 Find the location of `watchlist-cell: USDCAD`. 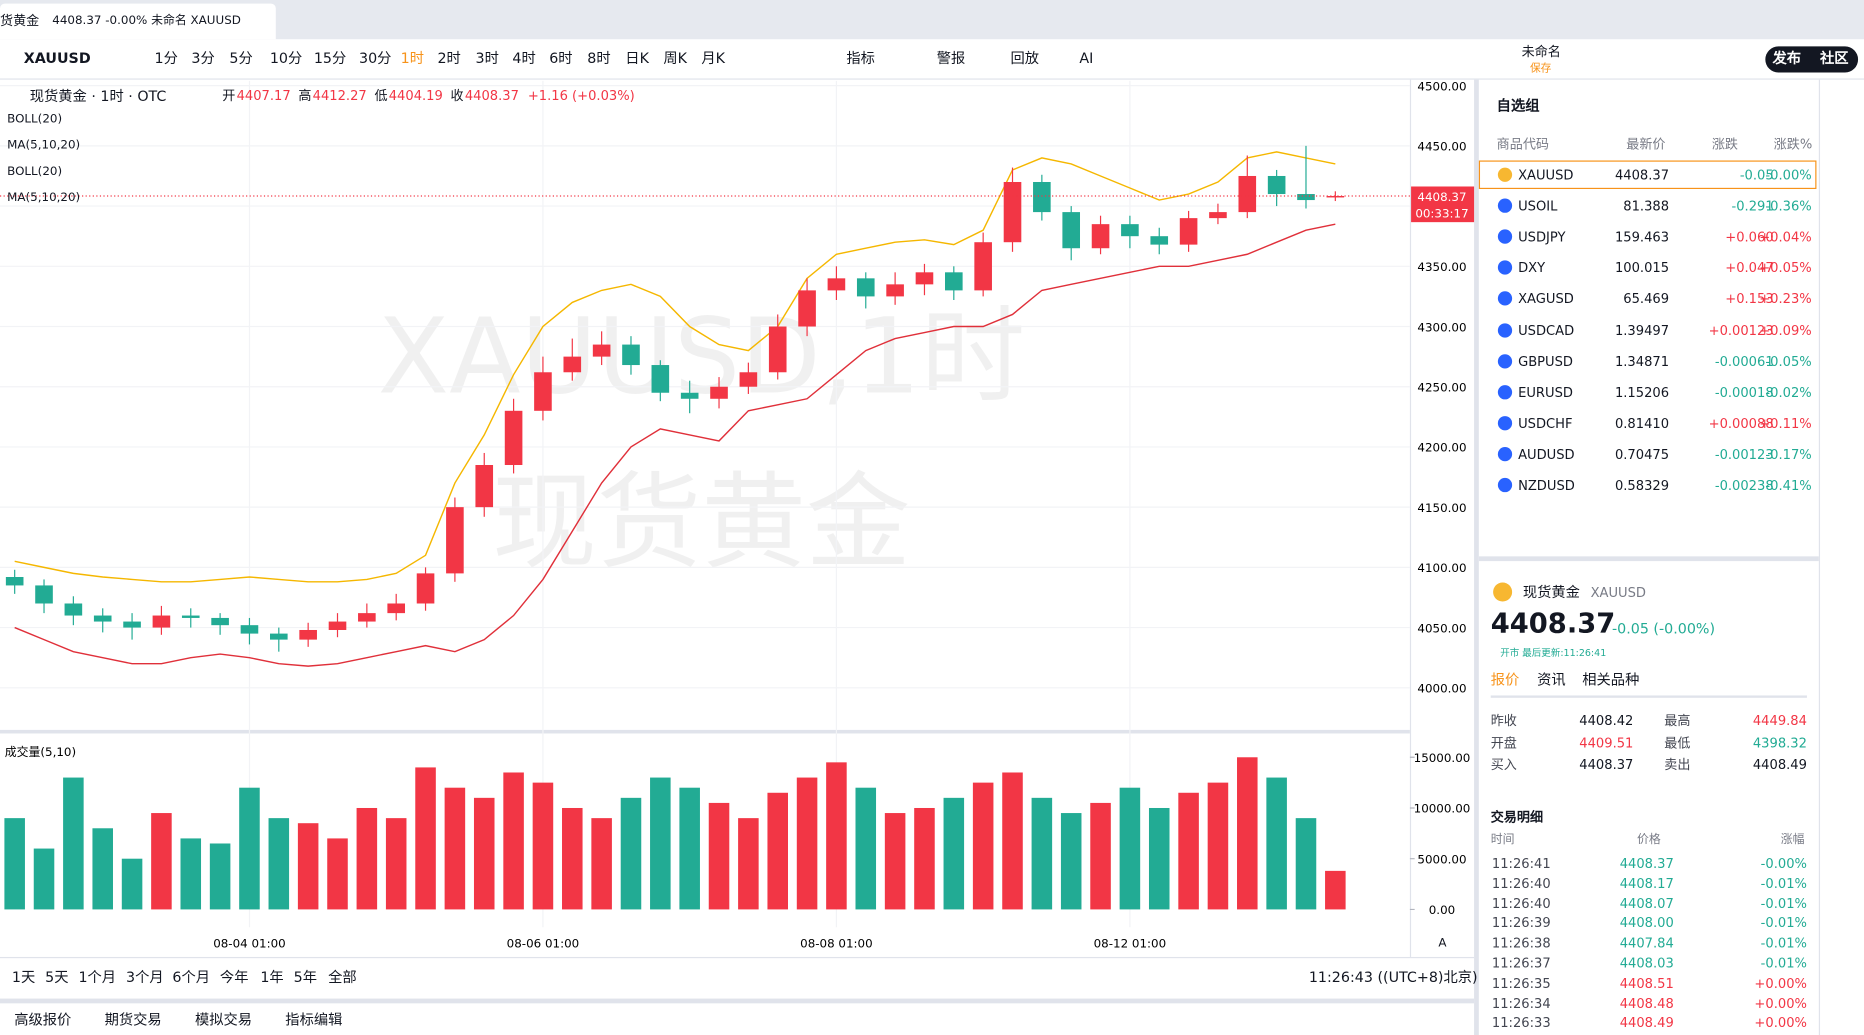

watchlist-cell: USDCAD is located at coordinates (1546, 330).